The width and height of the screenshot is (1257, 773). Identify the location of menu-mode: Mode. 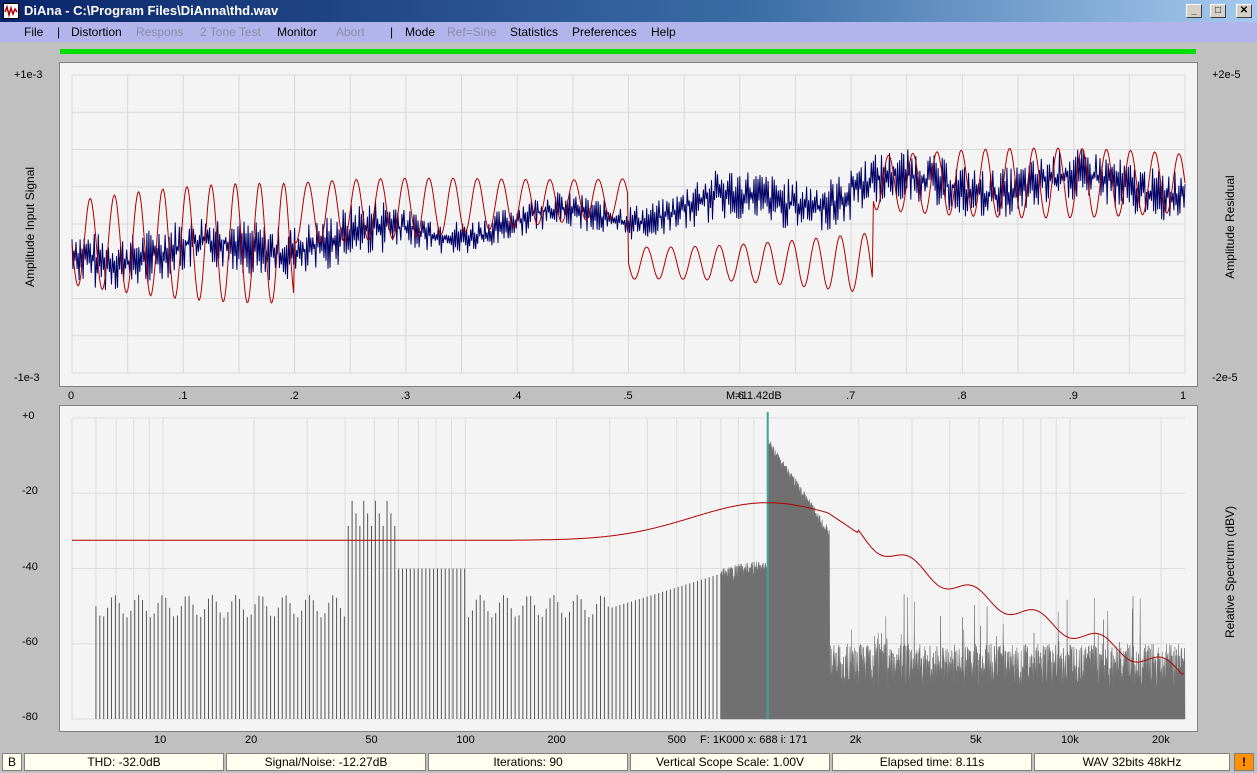
(420, 32).